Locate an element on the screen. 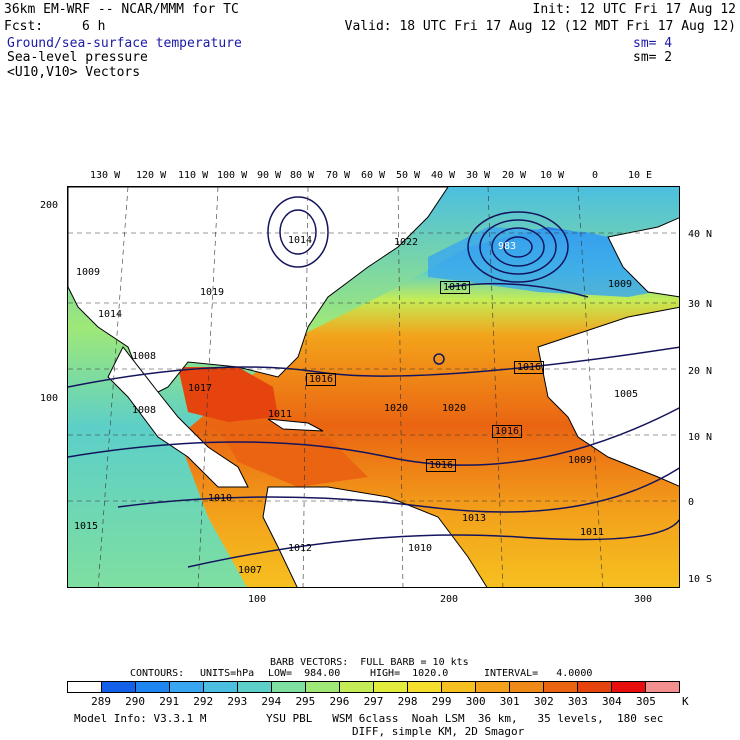 The height and width of the screenshot is (740, 740). colorbar-tick-label: 300 is located at coordinates (475, 701).